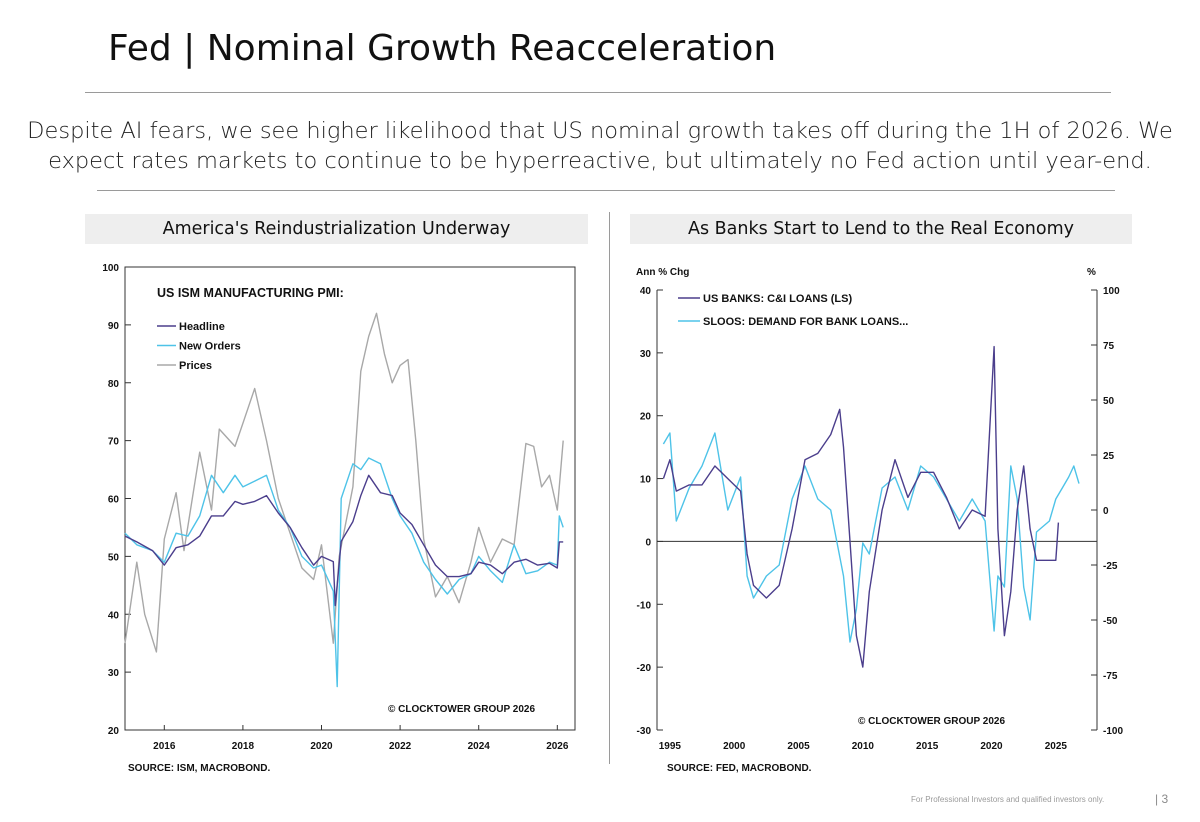 This screenshot has height=822, width=1200. What do you see at coordinates (670, 746) in the screenshot?
I see `right-xtick-label: 1995` at bounding box center [670, 746].